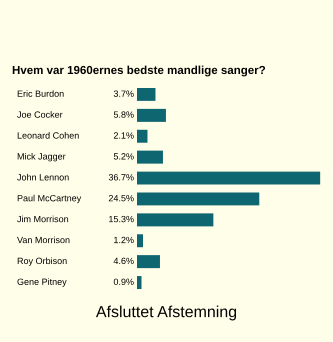  Describe the element at coordinates (124, 114) in the screenshot. I see `data-label: 5.8%` at that location.